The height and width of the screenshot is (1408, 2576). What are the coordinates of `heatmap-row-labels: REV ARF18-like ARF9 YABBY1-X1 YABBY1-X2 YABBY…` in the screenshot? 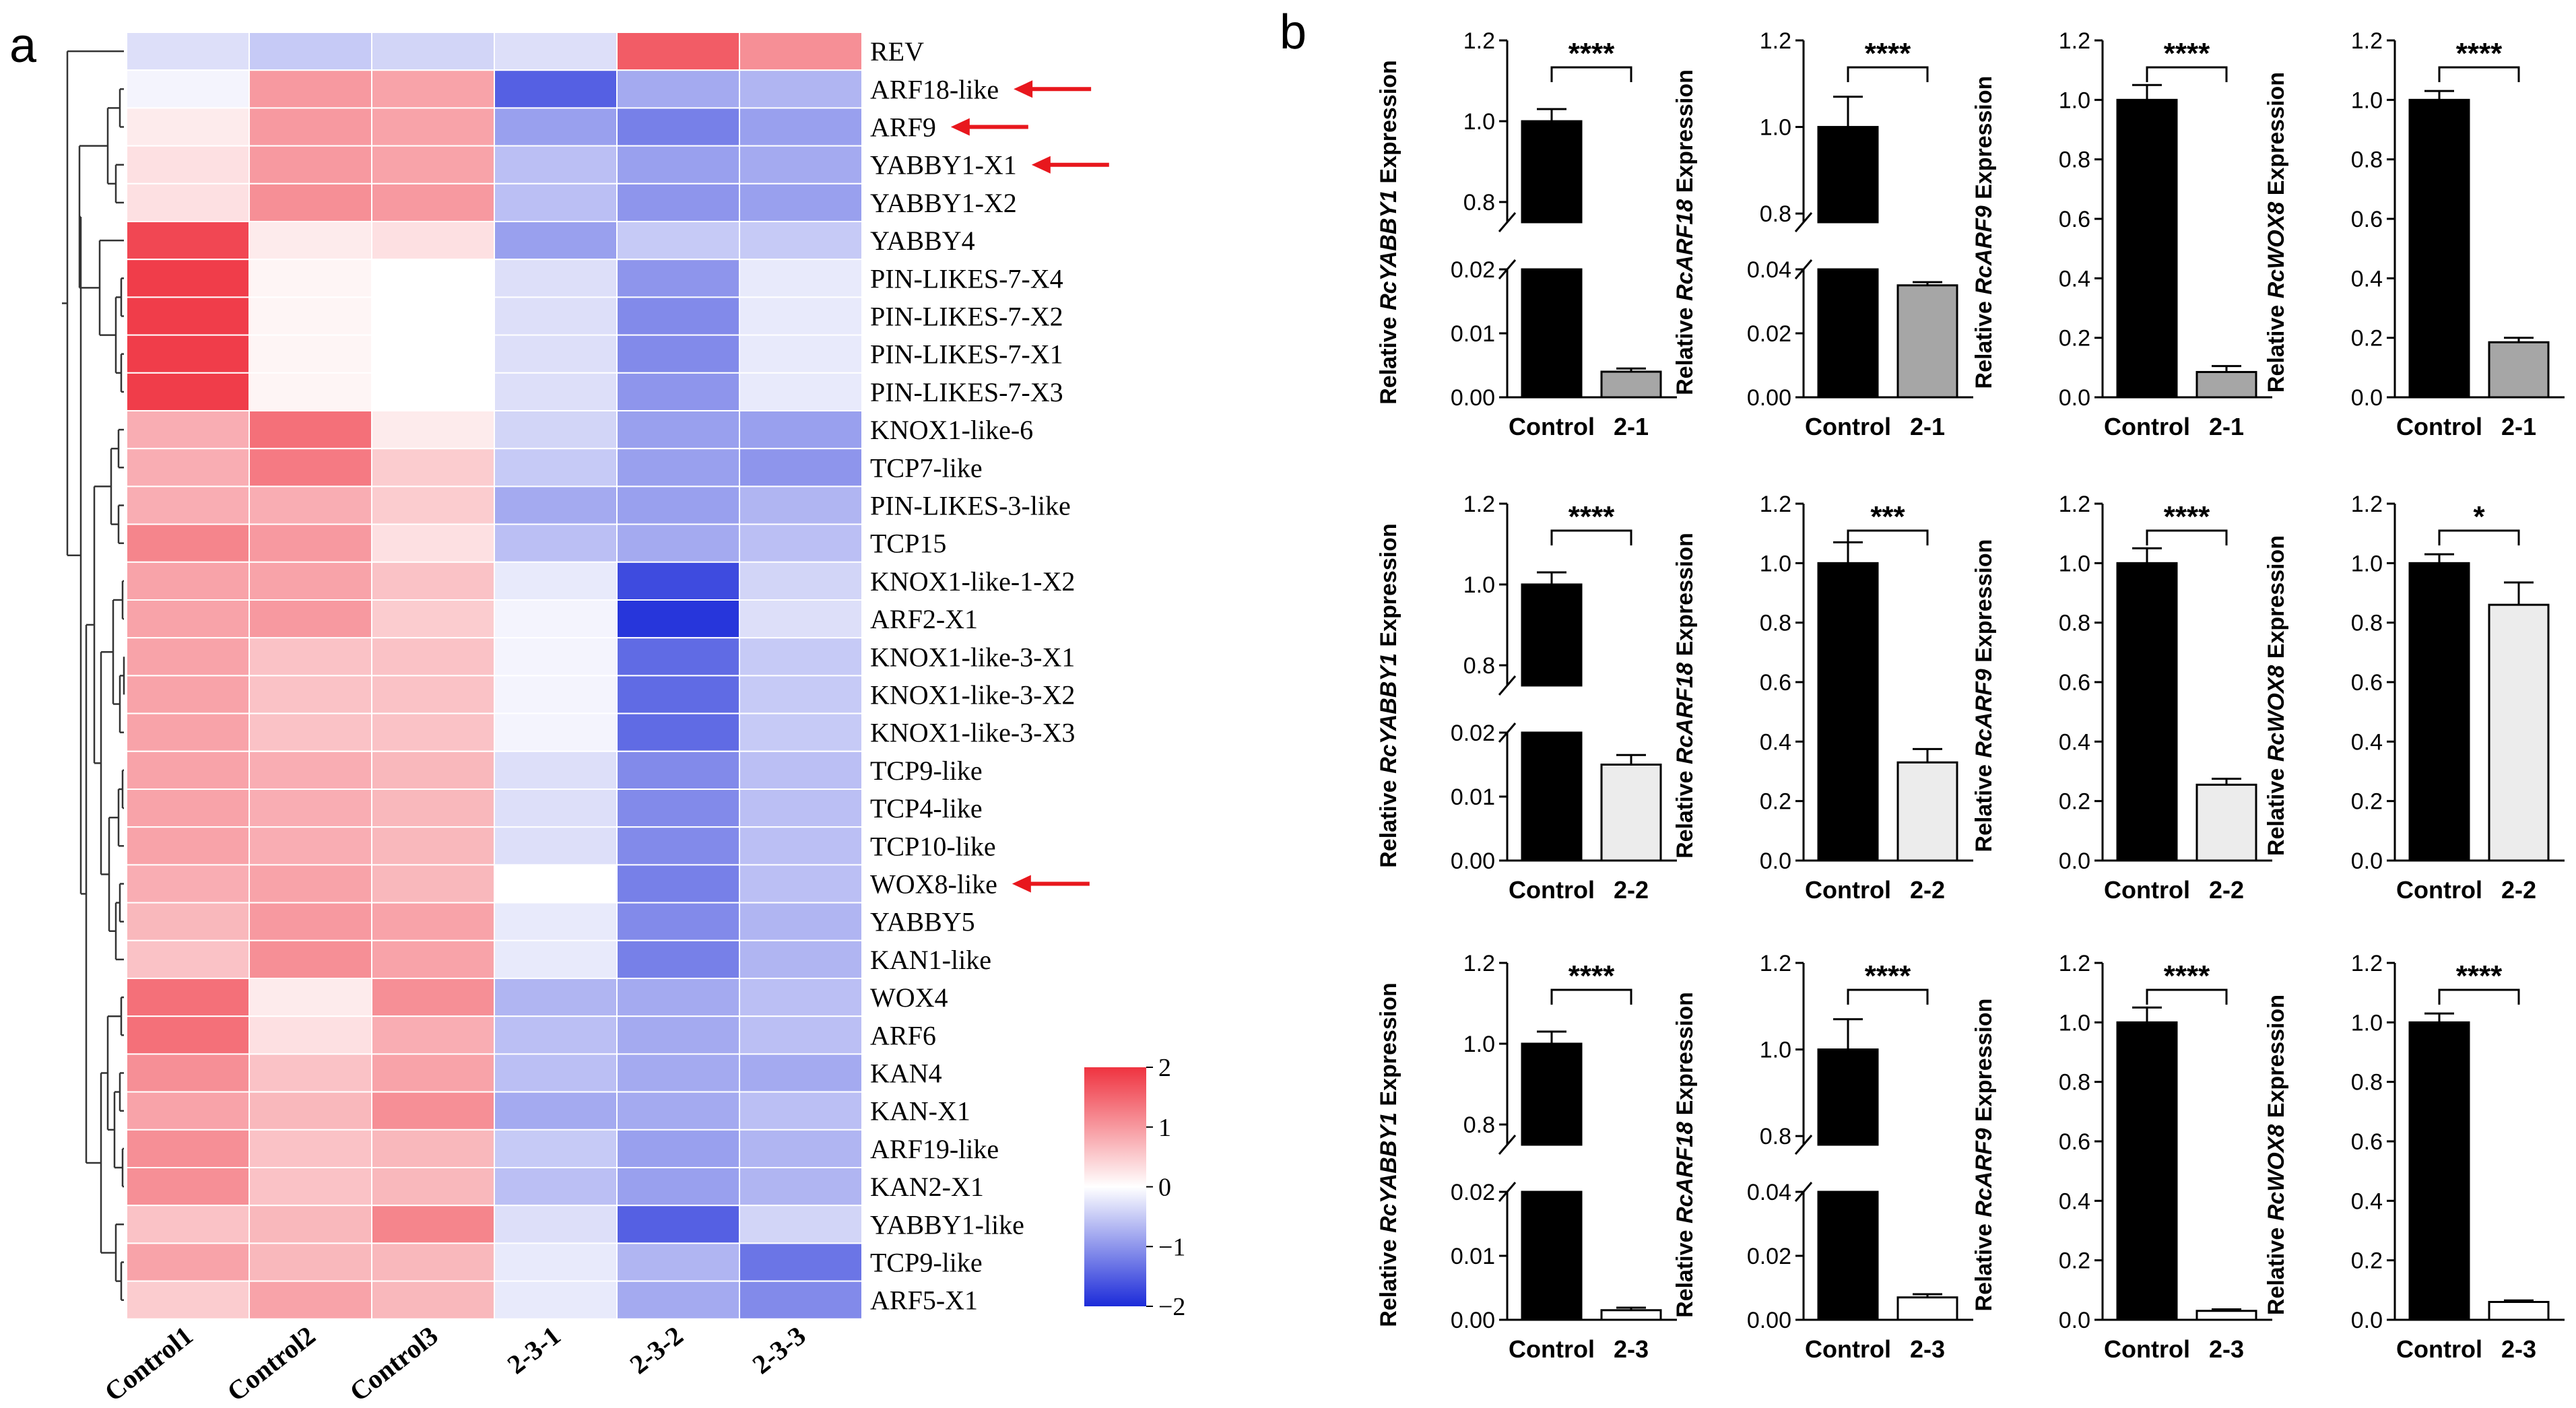 It's located at (989, 676).